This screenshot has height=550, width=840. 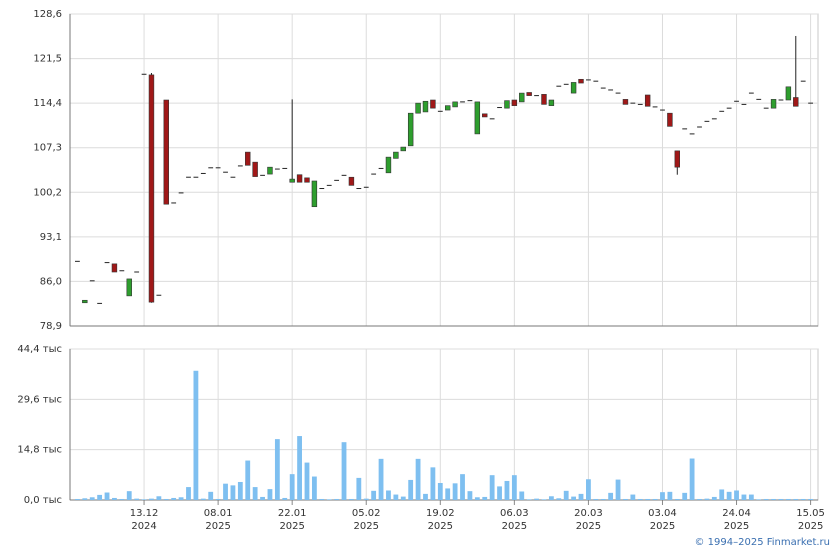 What do you see at coordinates (514, 513) in the screenshot?
I see `x-tick-label: 06.03` at bounding box center [514, 513].